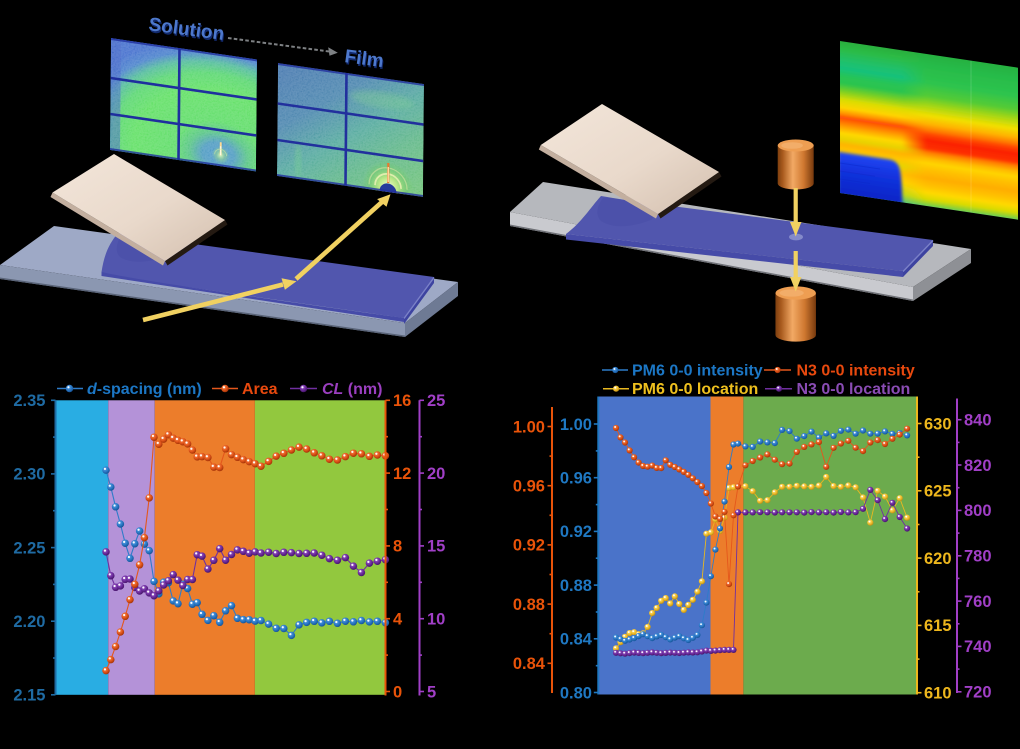 The width and height of the screenshot is (1020, 749). I want to click on svg-text: CL (nm), so click(352, 389).